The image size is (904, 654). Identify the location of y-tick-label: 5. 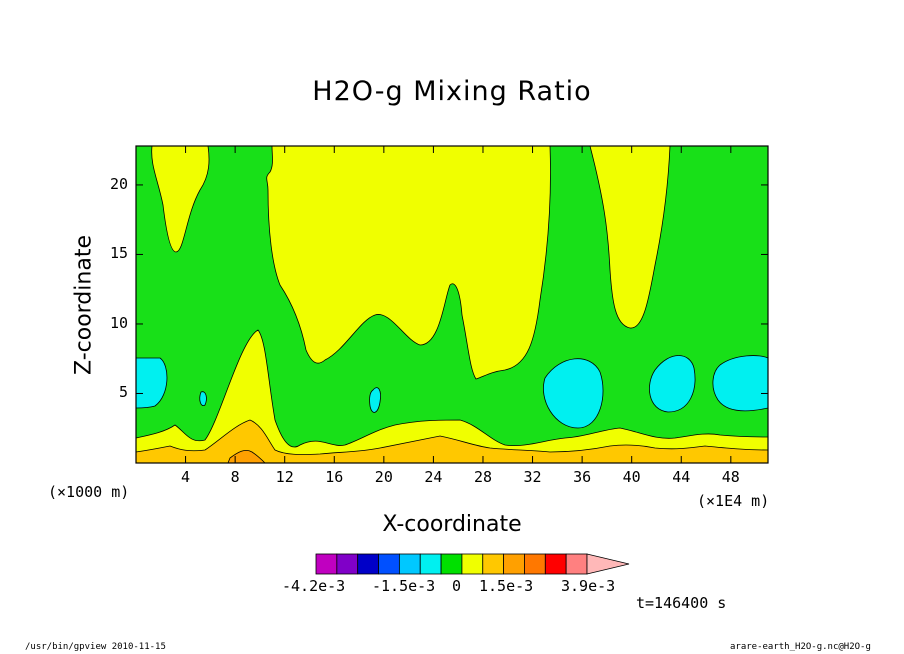
(123, 392).